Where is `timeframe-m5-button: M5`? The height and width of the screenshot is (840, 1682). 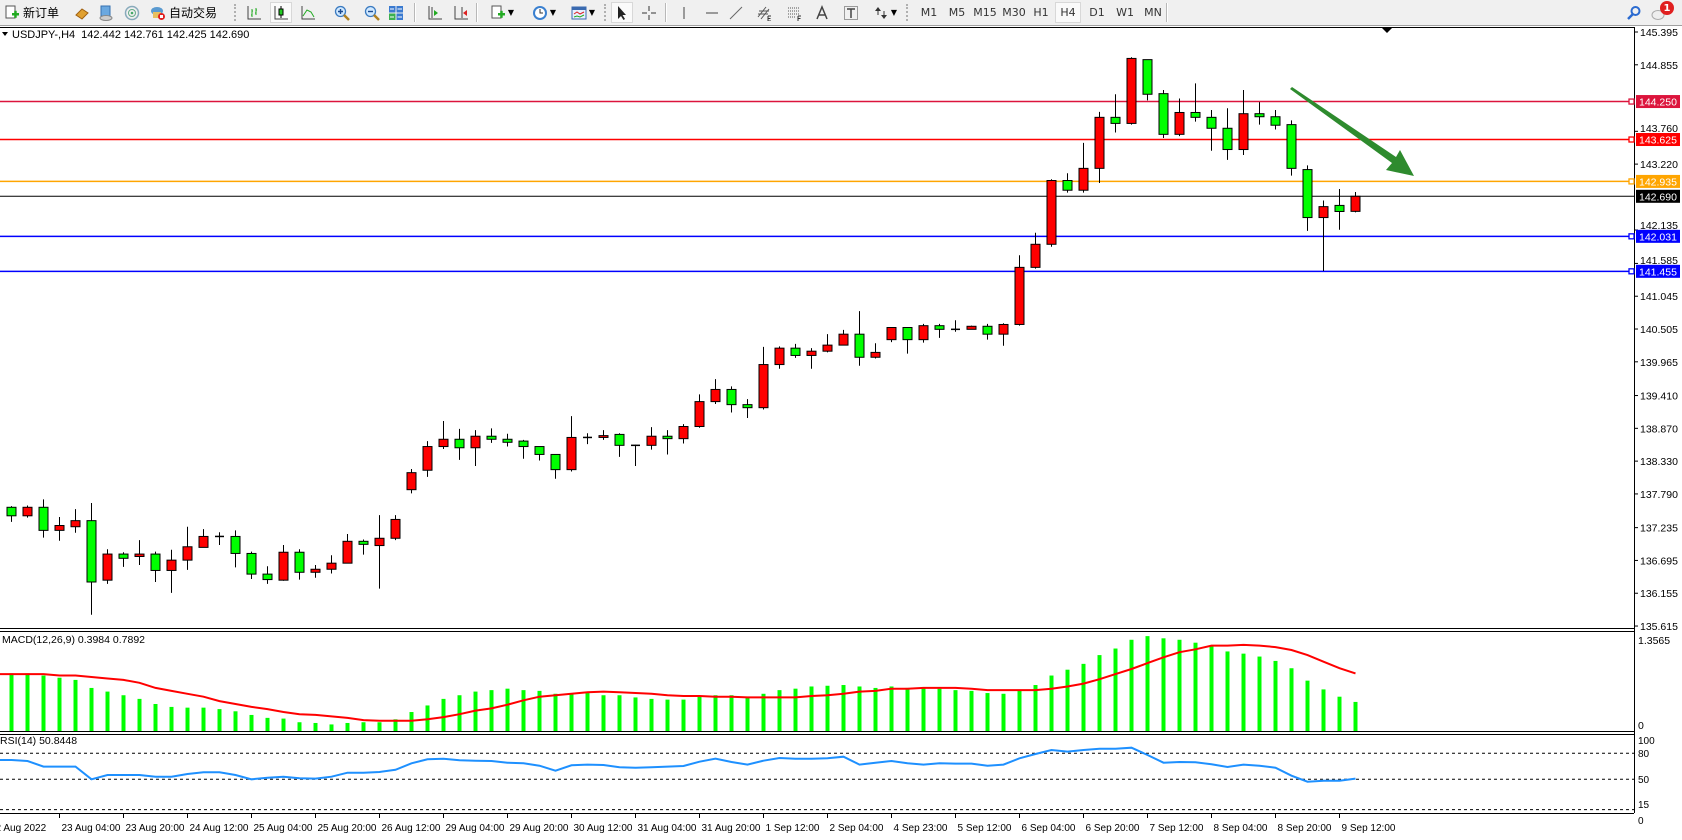 timeframe-m5-button: M5 is located at coordinates (957, 12).